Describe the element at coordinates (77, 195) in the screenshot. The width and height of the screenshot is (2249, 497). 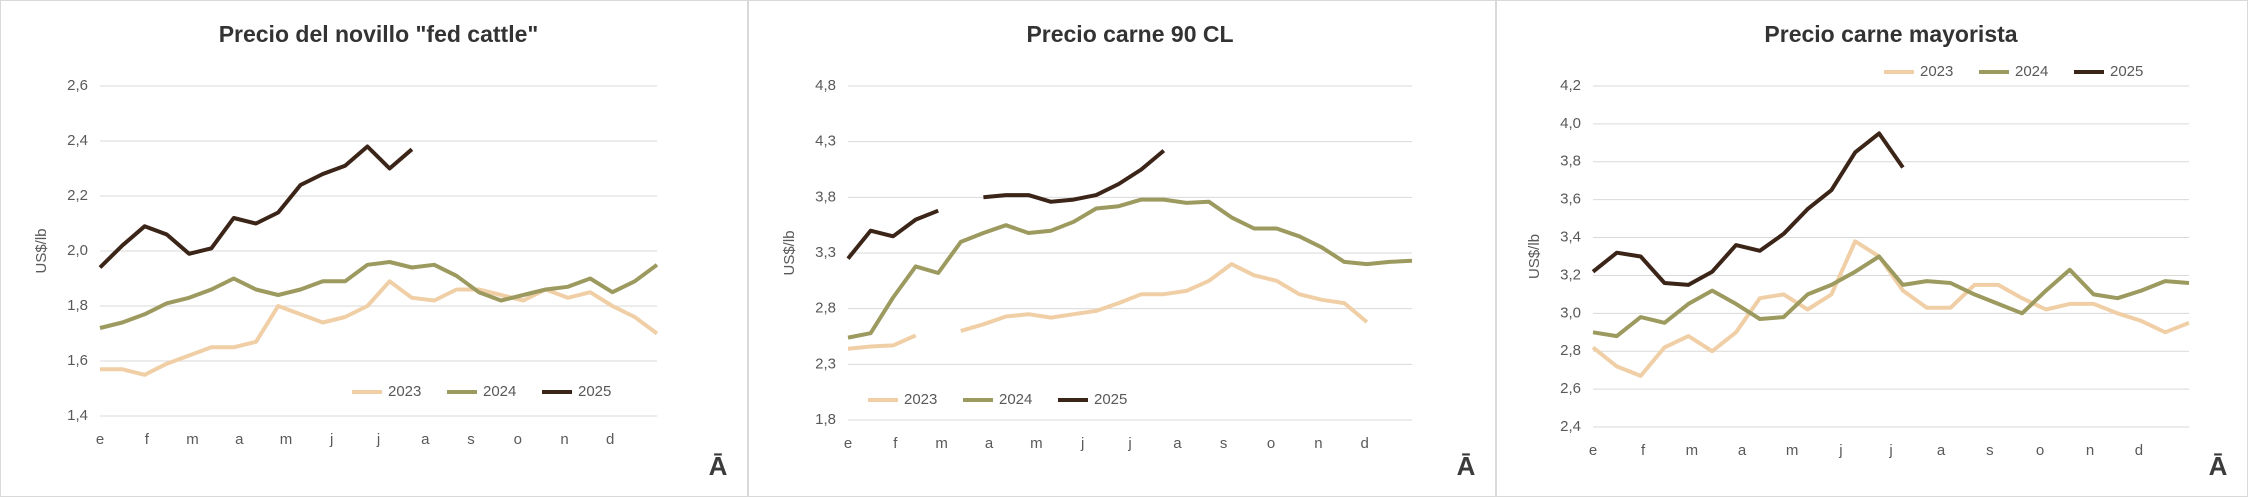
I see `y-tick-label: 2,2` at that location.